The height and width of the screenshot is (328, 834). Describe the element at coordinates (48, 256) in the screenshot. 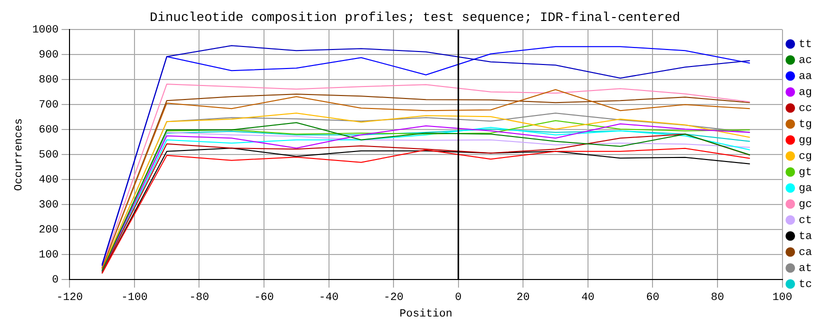

I see `y-tick-label: 100` at that location.